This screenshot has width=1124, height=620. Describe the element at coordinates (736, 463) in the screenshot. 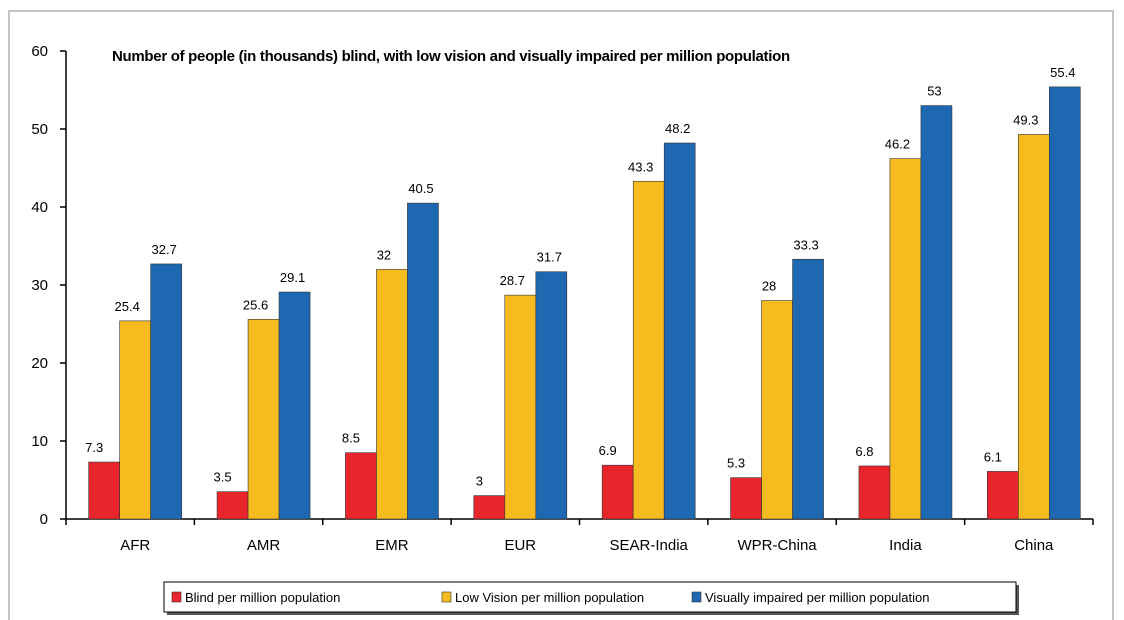

I see `data-label: 5.3` at that location.